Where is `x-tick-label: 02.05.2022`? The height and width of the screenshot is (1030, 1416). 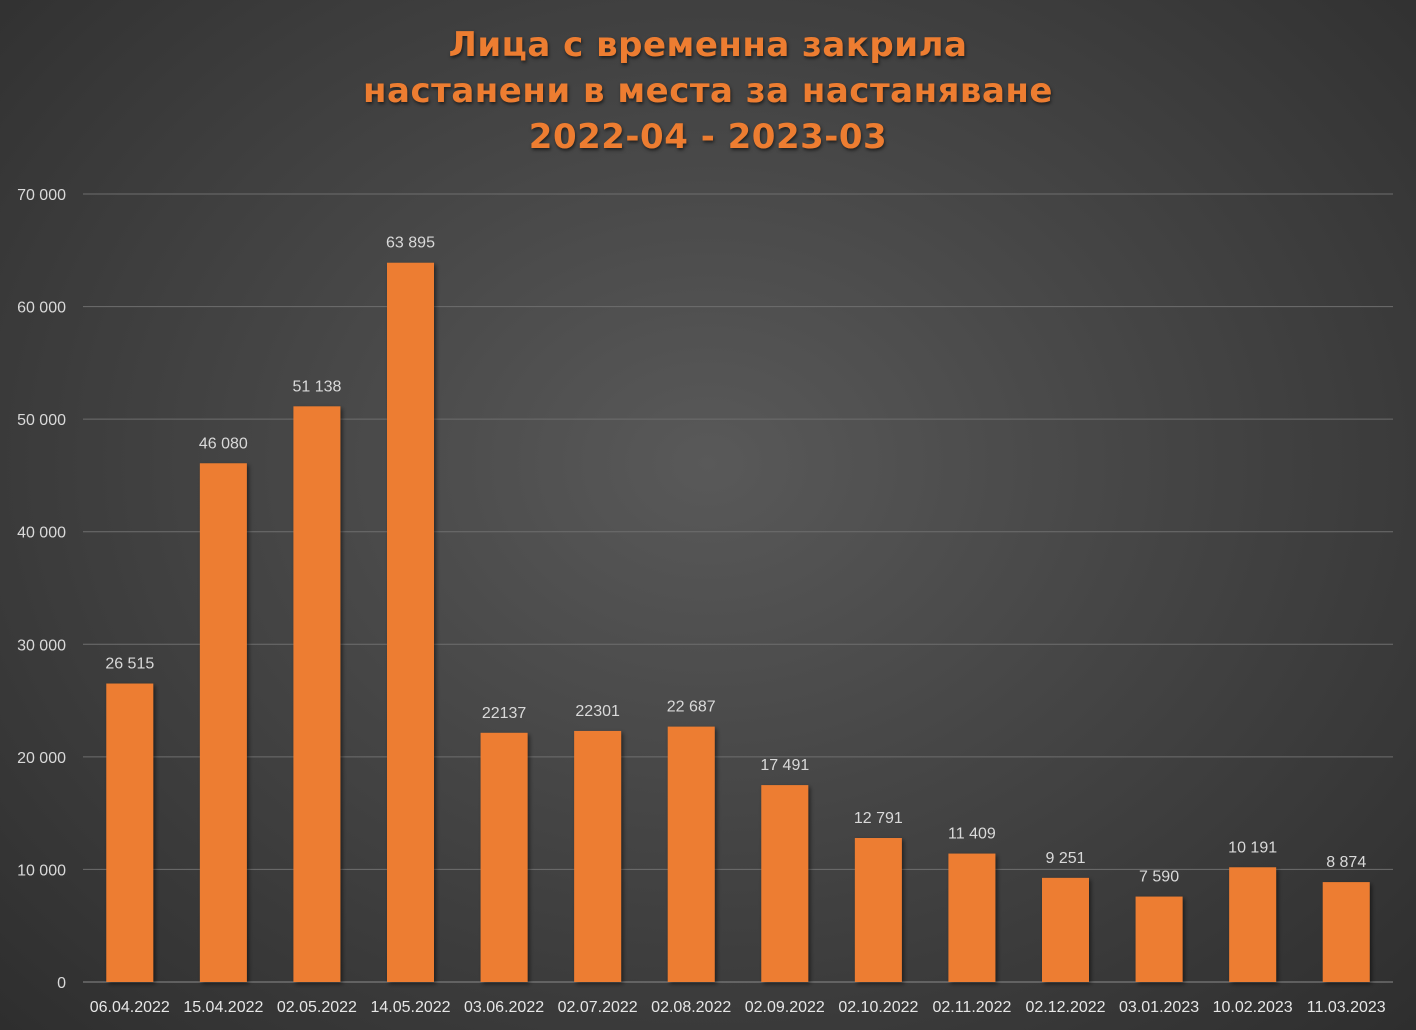
x-tick-label: 02.05.2022 is located at coordinates (317, 1007).